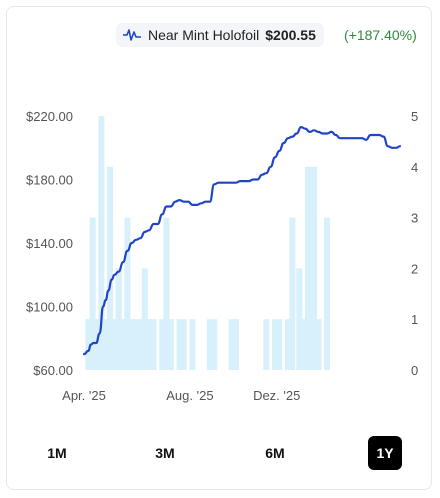 The image size is (440, 498). What do you see at coordinates (414, 218) in the screenshot?
I see `y-right-tick-label: 3` at bounding box center [414, 218].